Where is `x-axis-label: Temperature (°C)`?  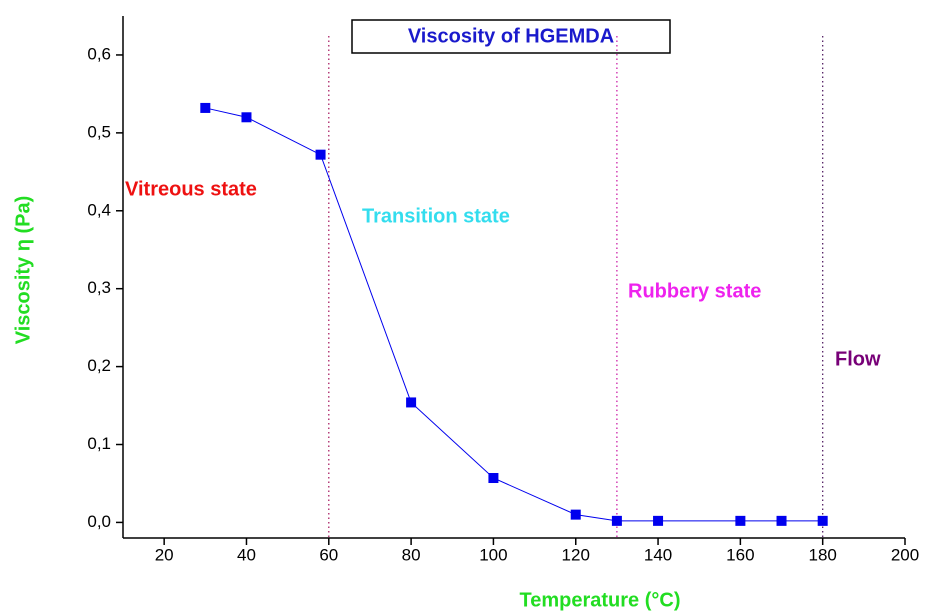 x-axis-label: Temperature (°C) is located at coordinates (600, 600).